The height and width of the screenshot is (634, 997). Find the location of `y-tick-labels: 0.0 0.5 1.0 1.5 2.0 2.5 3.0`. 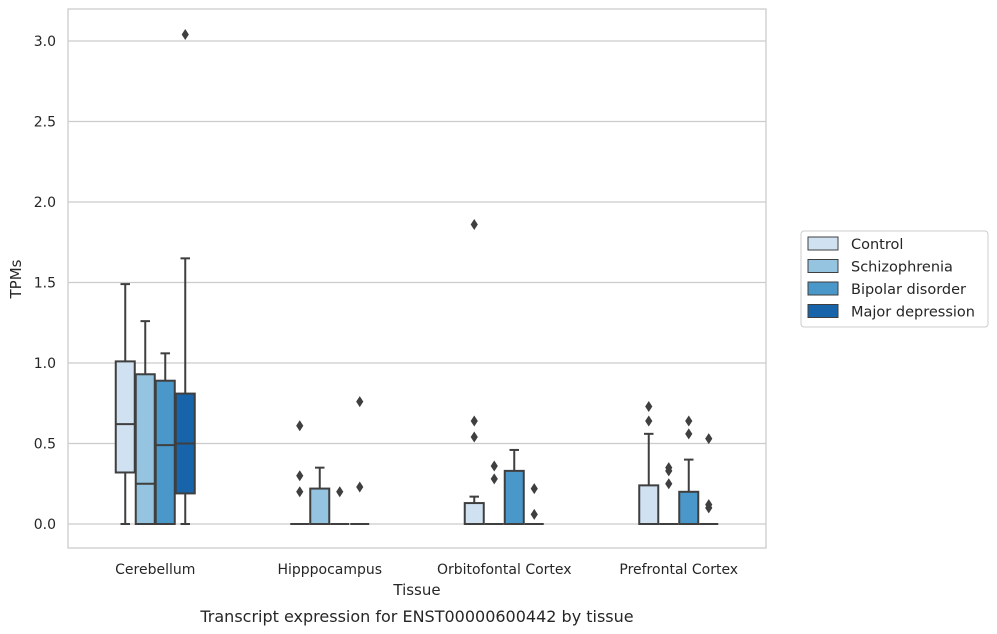

y-tick-labels: 0.0 0.5 1.0 1.5 2.0 2.5 3.0 is located at coordinates (45, 283).